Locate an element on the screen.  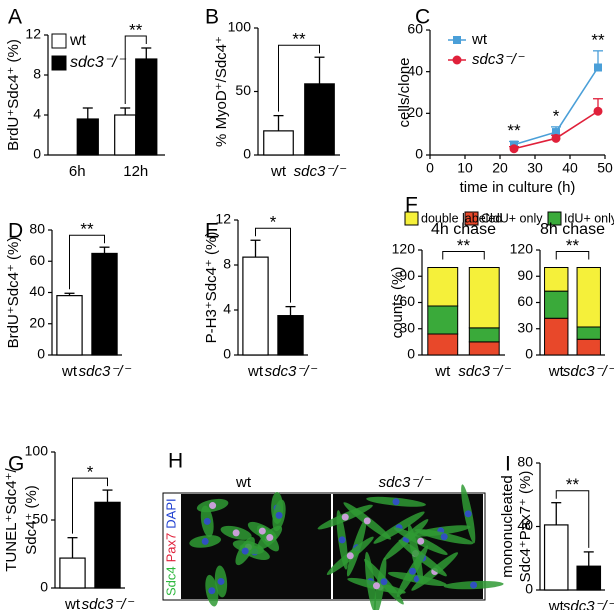
y-axis-label: P-H3⁺Sdc4⁺ (%) is located at coordinates (211, 288).